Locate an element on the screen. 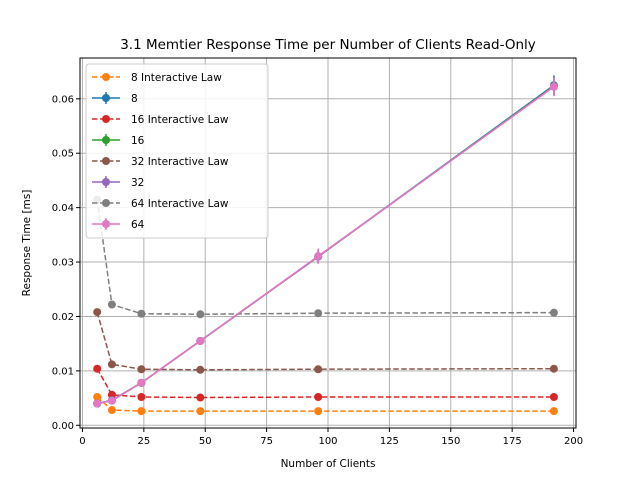 The width and height of the screenshot is (640, 480). legend-label: 64 Interactive Law is located at coordinates (180, 204).